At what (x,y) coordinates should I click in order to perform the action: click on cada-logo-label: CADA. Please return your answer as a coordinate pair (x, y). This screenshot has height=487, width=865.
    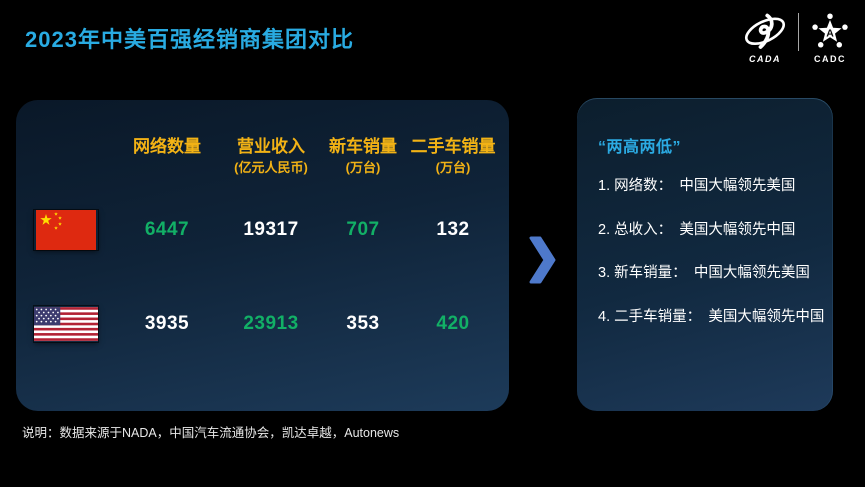
    Looking at the image, I should click on (765, 59).